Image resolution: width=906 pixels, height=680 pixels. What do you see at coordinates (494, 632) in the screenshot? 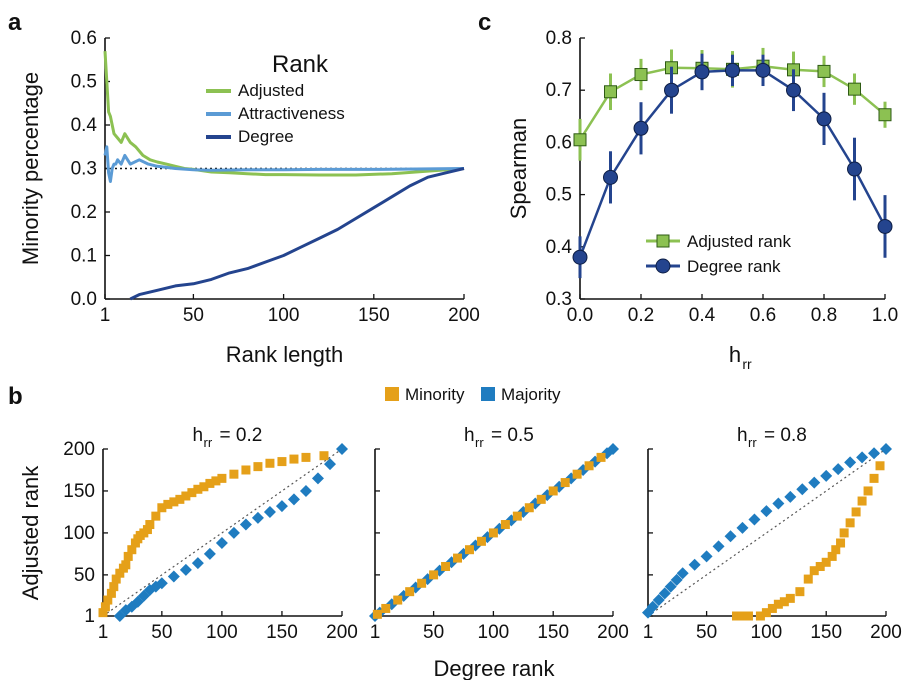
I see `chart-b2-x-tick-label: 100` at bounding box center [494, 632].